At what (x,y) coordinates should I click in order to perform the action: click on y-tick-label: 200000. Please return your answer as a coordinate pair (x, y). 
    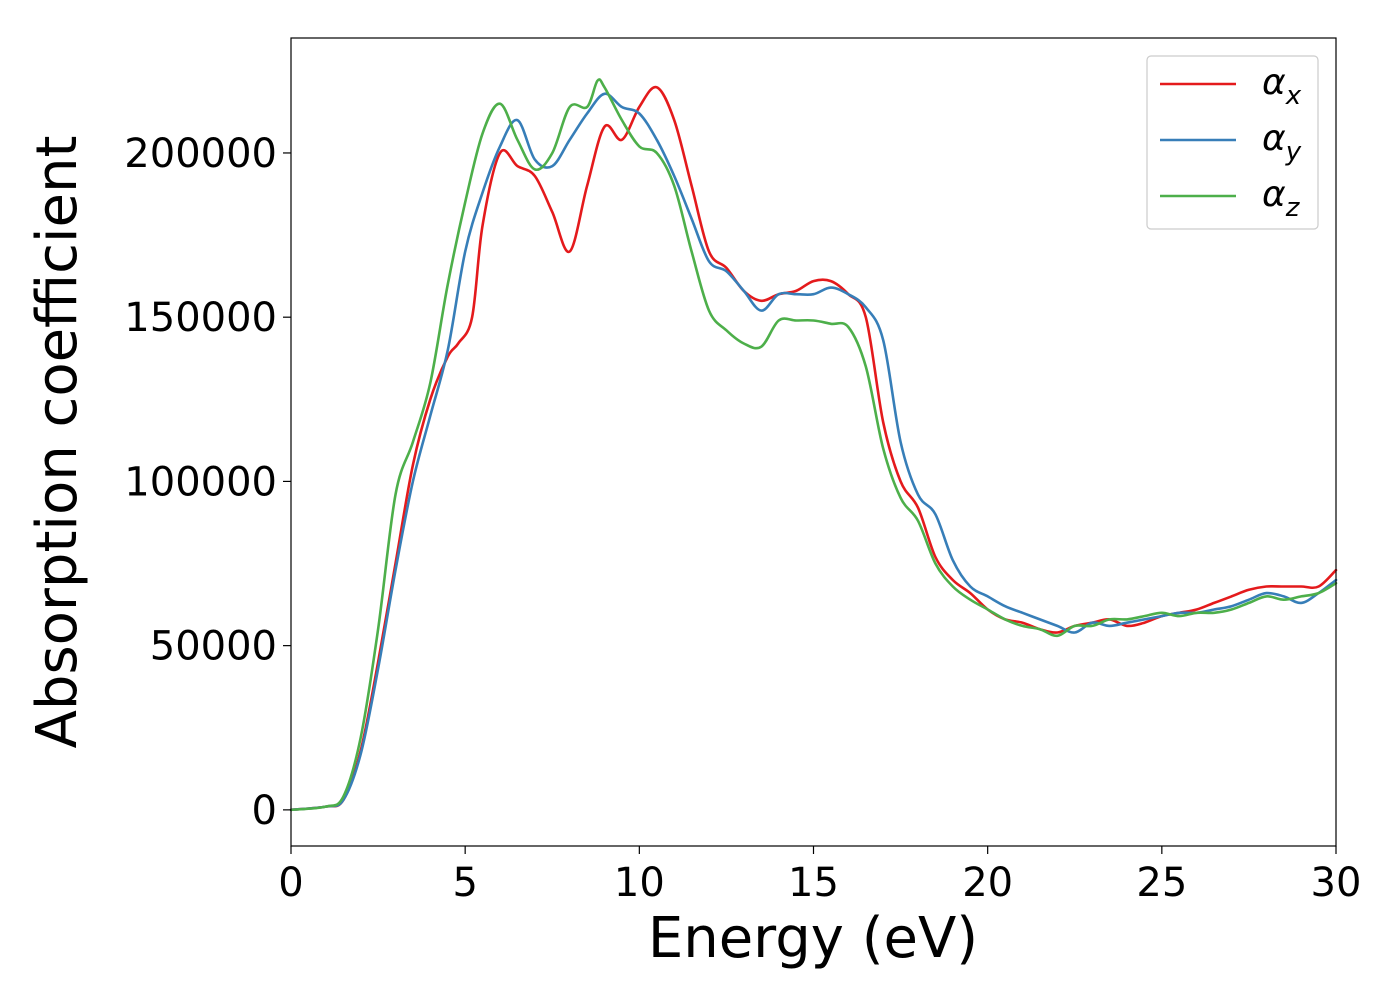
    Looking at the image, I should click on (200, 154).